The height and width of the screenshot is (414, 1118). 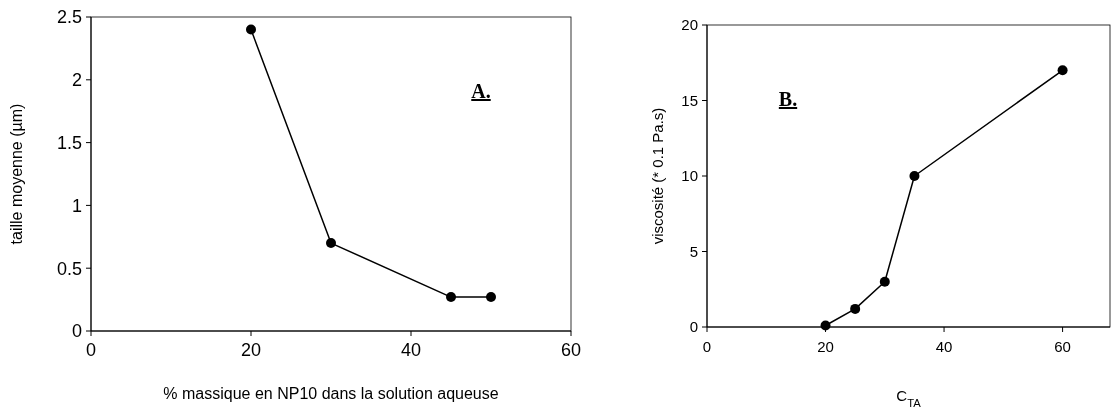 What do you see at coordinates (69, 17) in the screenshot?
I see `y-tick-label: 2.5` at bounding box center [69, 17].